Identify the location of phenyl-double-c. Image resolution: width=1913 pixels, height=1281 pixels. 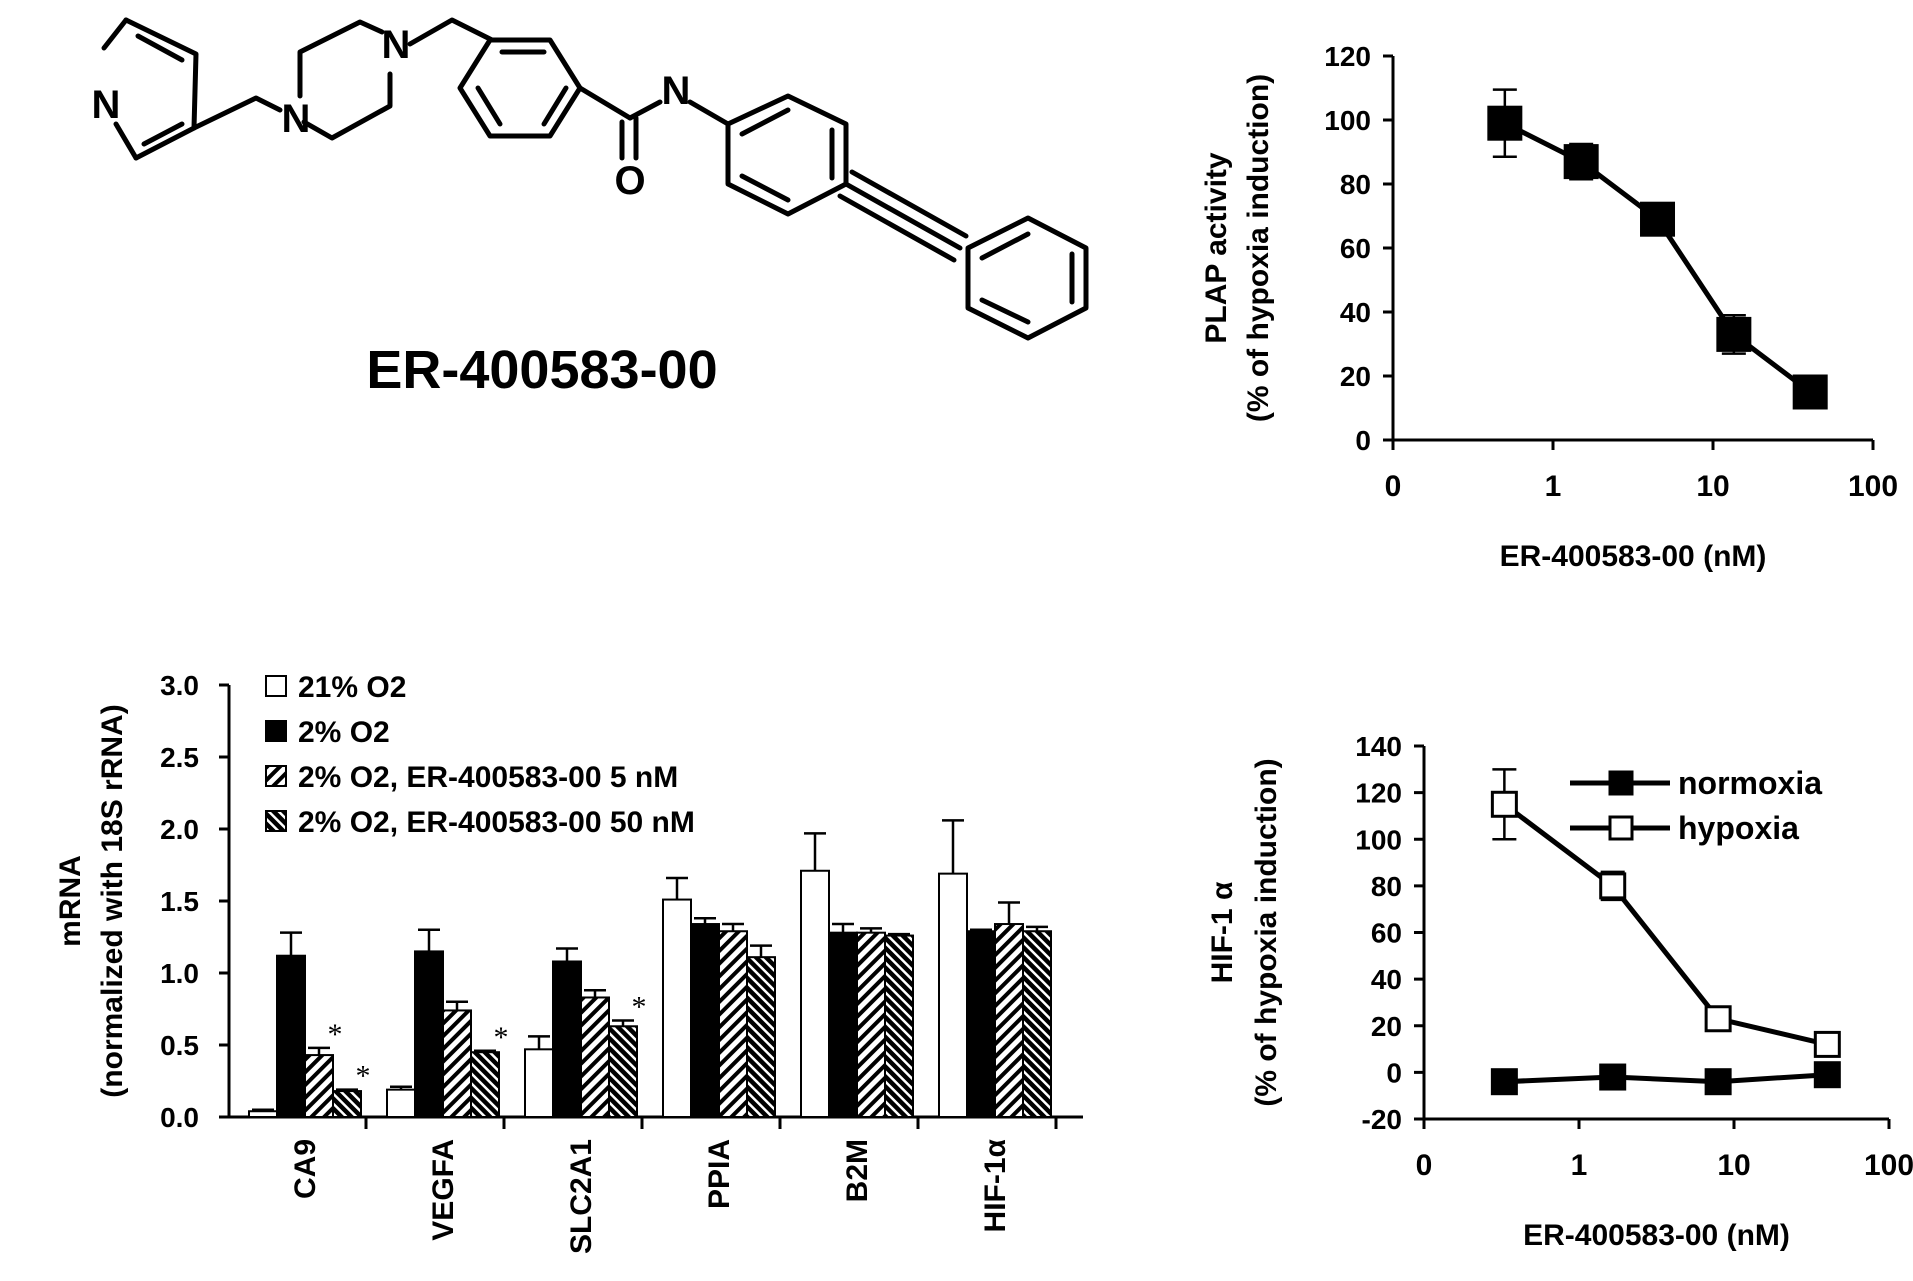
(1005, 311).